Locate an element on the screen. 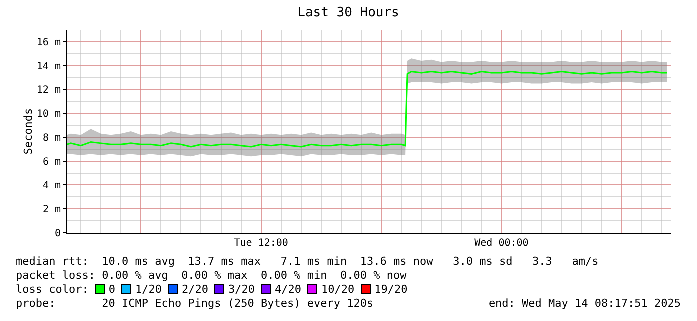  text: end: Wed May 14 08:17:51 2025 is located at coordinates (584, 303).